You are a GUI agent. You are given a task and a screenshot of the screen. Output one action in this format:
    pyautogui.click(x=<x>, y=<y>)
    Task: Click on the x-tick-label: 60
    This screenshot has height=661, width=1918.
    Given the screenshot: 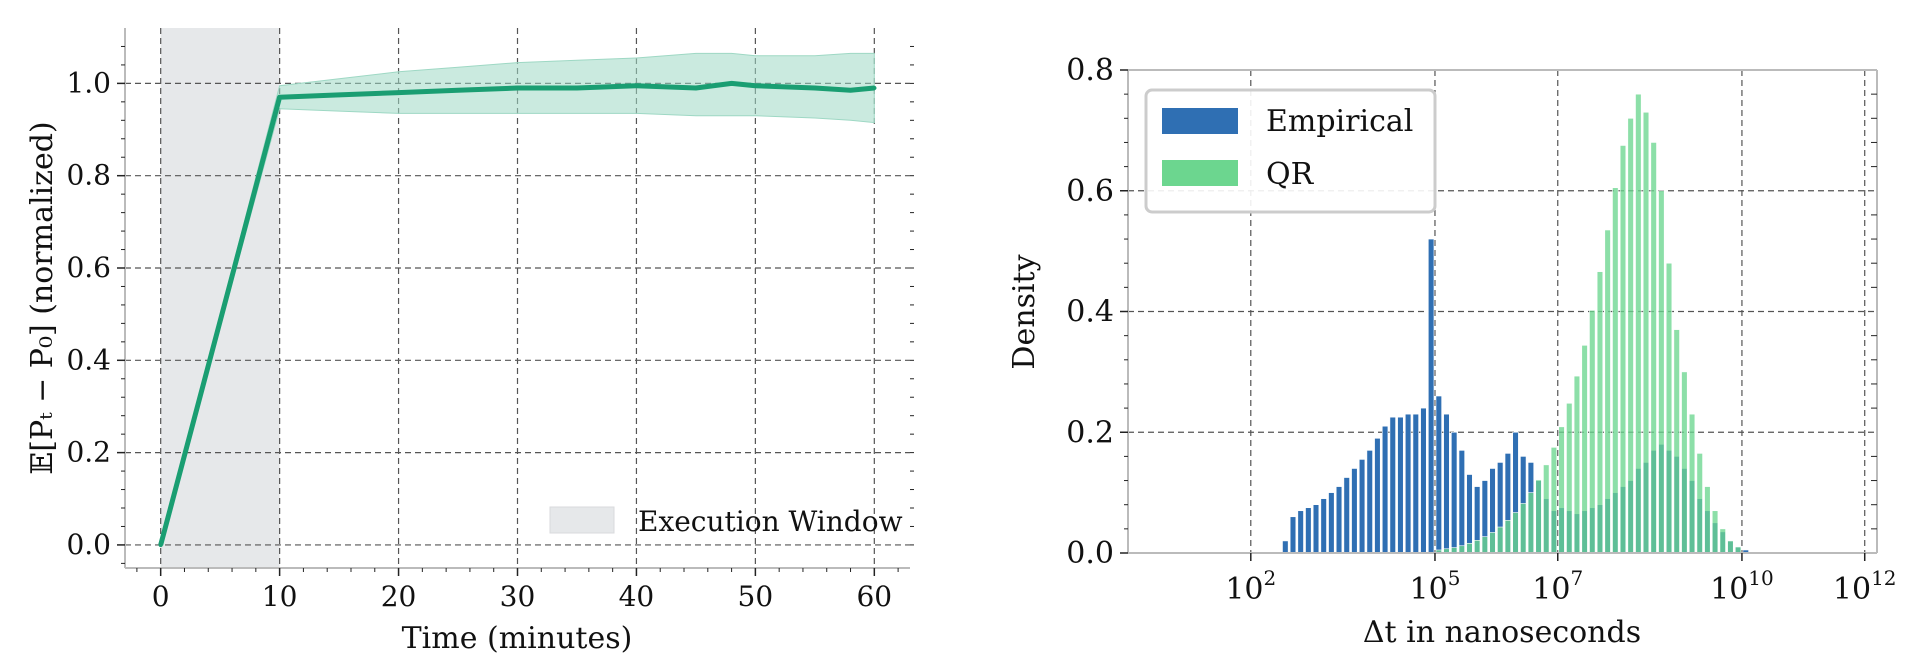 What is the action you would take?
    pyautogui.click(x=874, y=596)
    